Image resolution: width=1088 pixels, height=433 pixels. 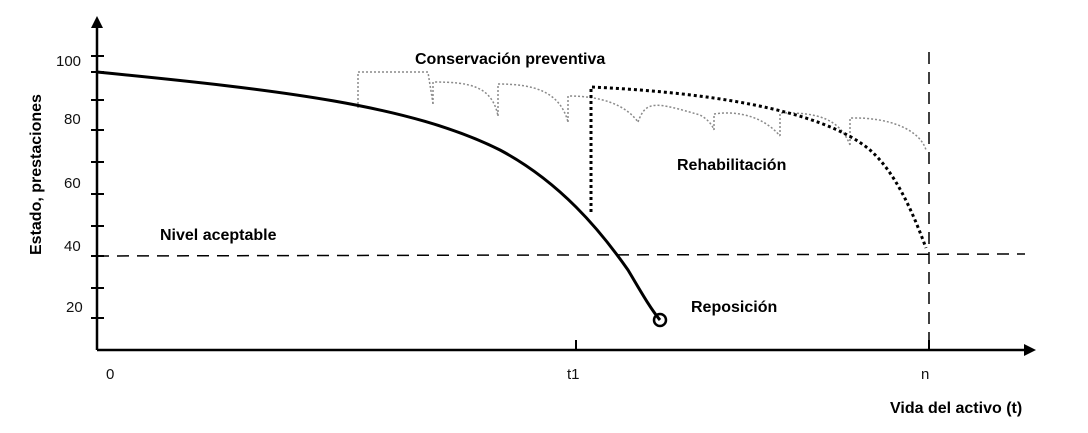 I want to click on y-tick-40: 40, so click(x=72, y=246).